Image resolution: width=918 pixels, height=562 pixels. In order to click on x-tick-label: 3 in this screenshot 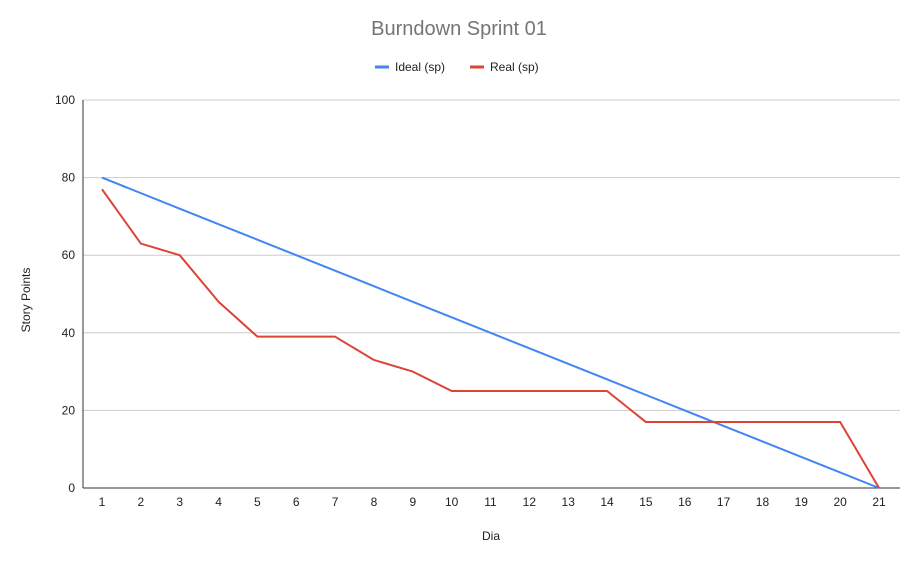, I will do `click(179, 502)`.